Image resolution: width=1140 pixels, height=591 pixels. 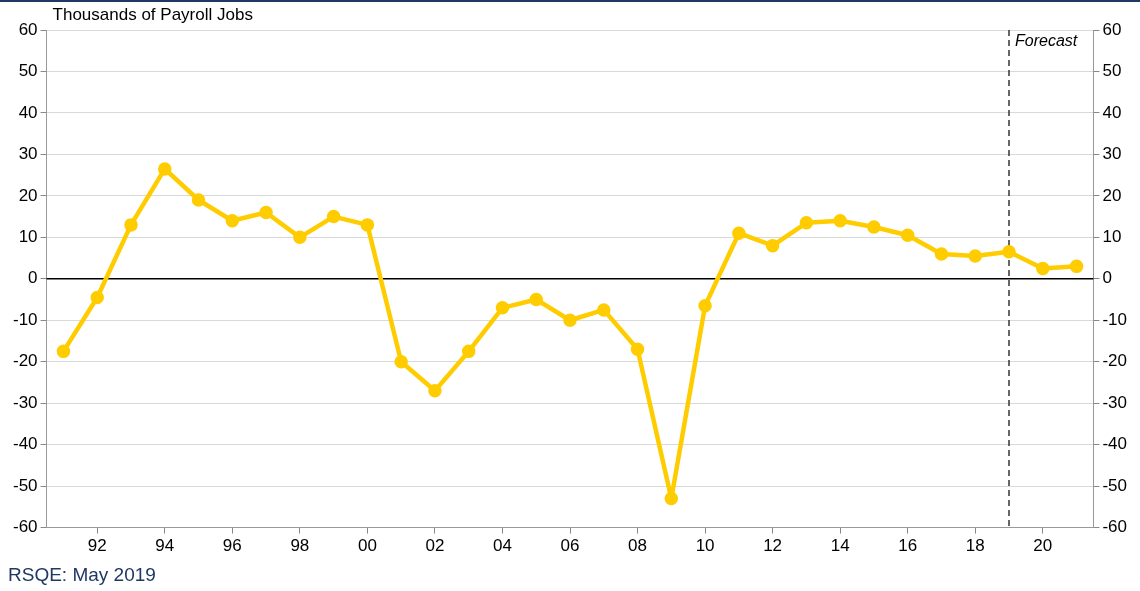 What do you see at coordinates (1115, 485) in the screenshot?
I see `y2-tick-label: -50` at bounding box center [1115, 485].